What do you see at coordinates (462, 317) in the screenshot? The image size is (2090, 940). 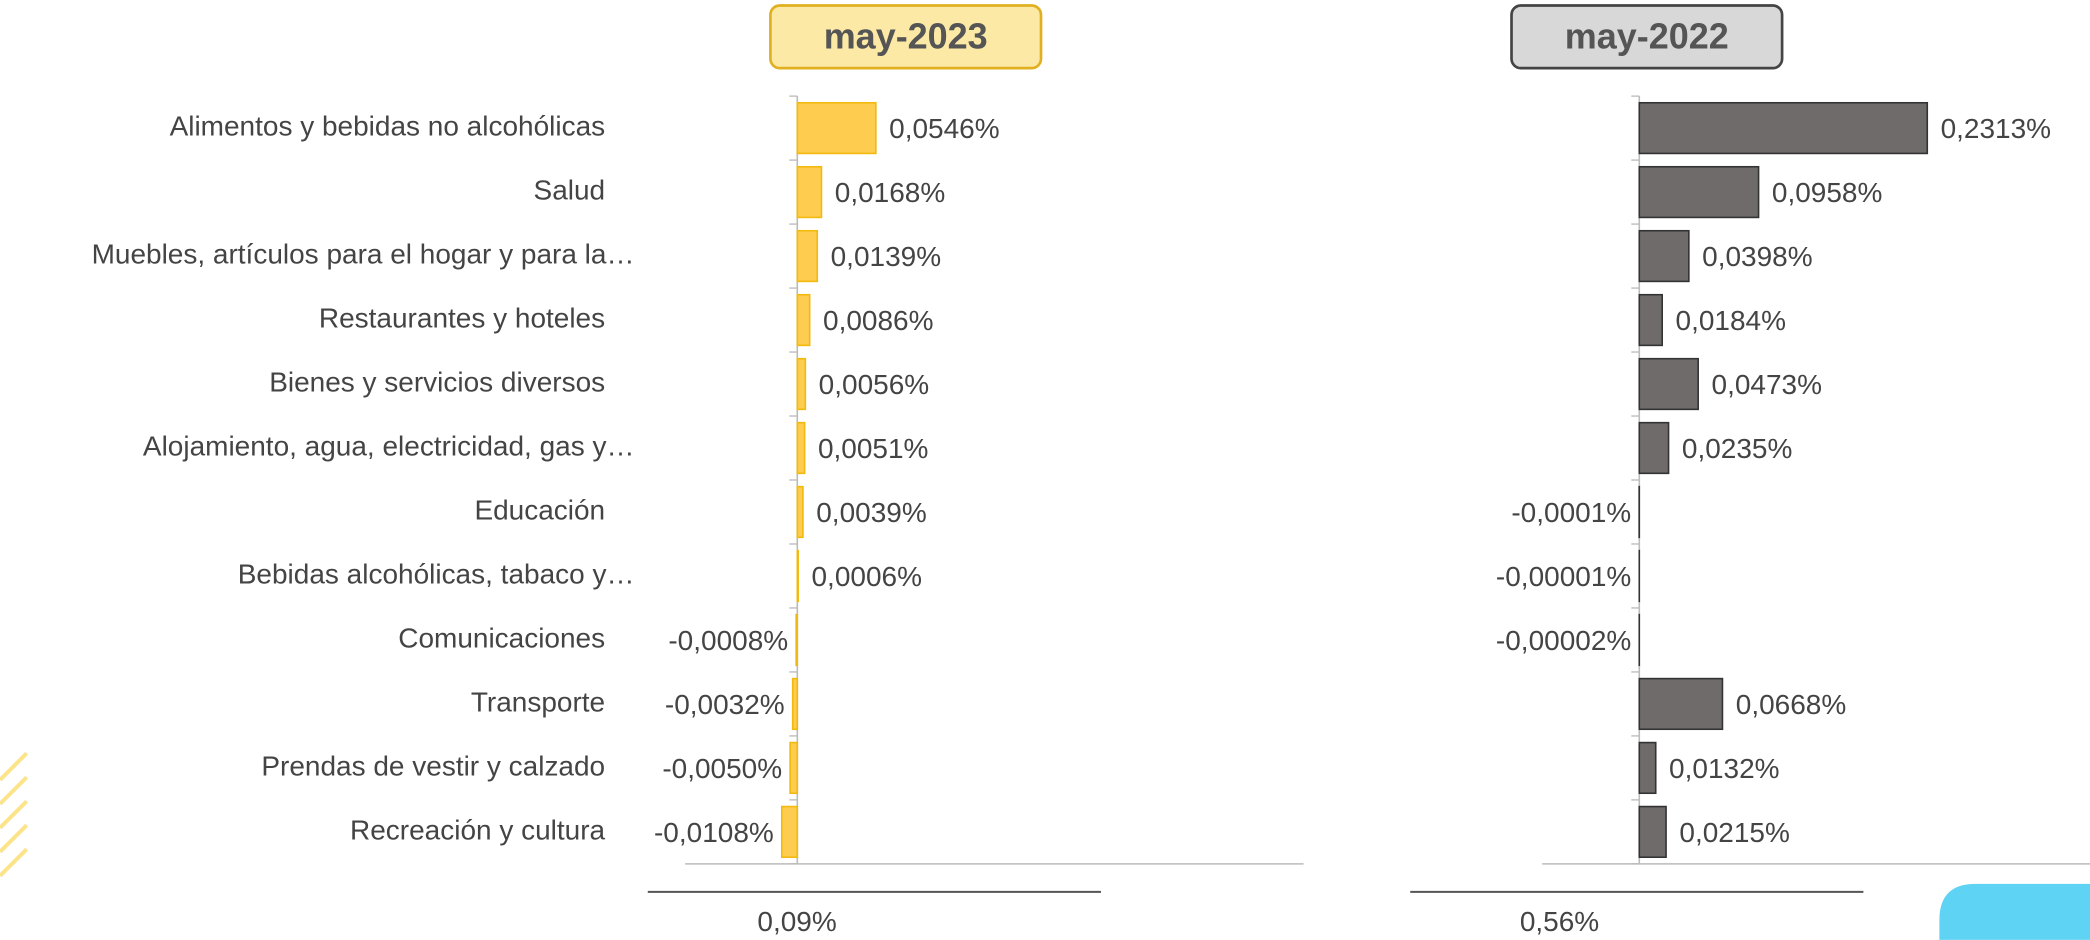 I see `category-label: Restaurantes y hoteles` at bounding box center [462, 317].